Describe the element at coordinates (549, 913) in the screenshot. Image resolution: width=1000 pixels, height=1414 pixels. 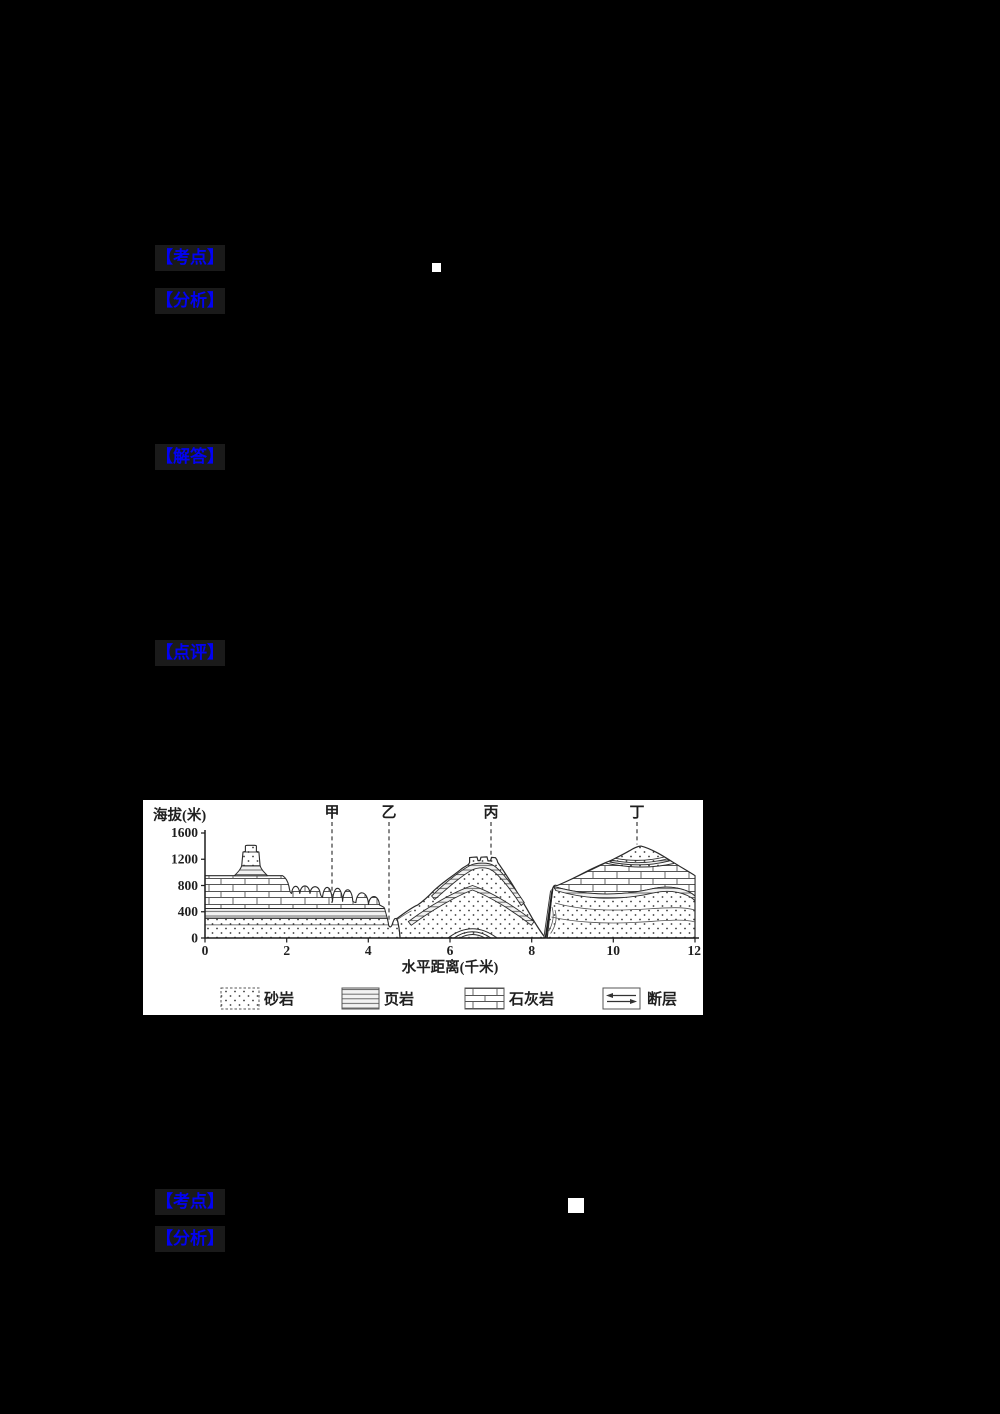
I see `fault-line` at that location.